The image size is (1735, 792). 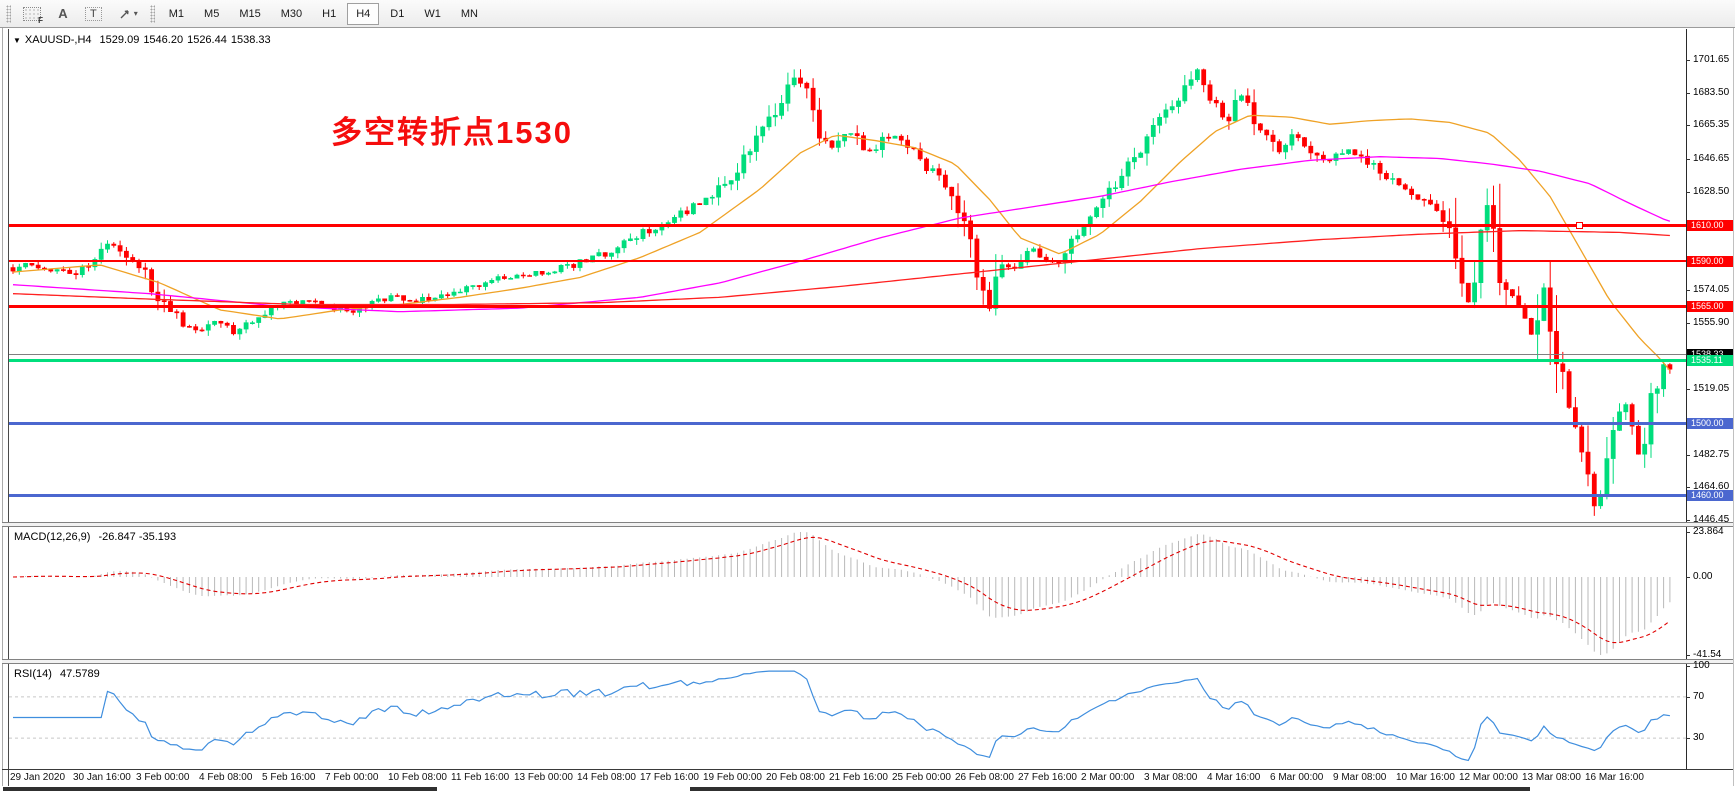 I want to click on ohlc-high: 1546.20, so click(x=163, y=40).